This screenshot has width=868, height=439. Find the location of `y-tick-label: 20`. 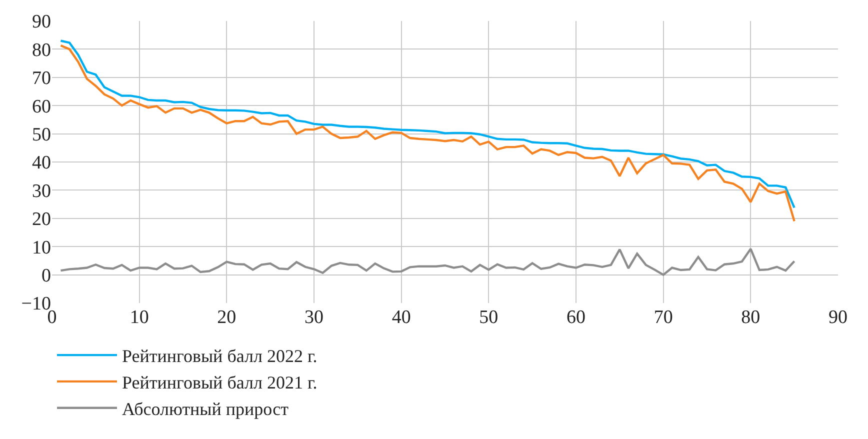

y-tick-label: 20 is located at coordinates (41, 219).